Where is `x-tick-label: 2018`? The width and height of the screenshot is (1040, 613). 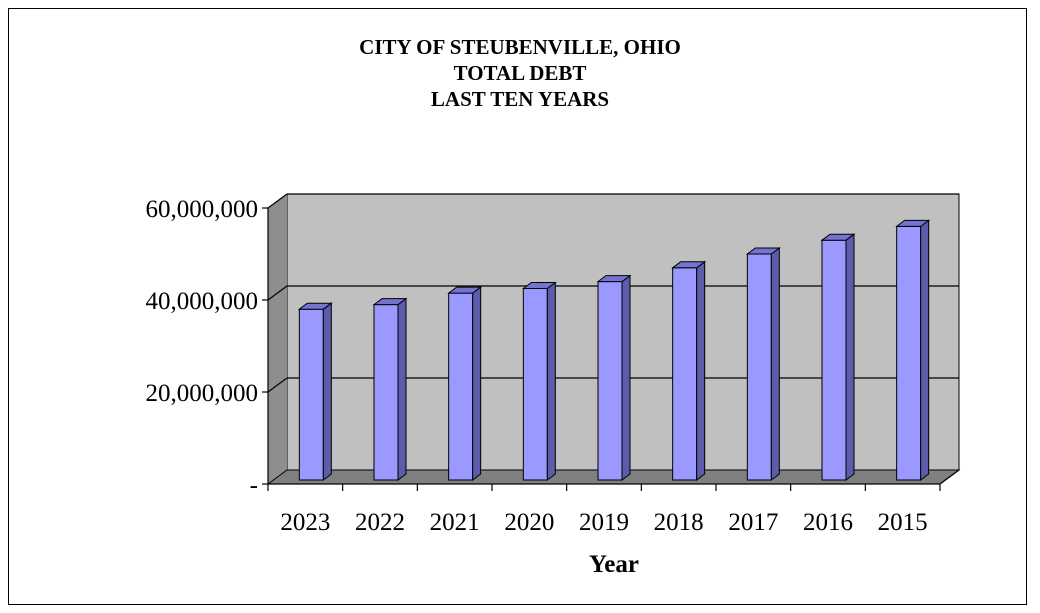 x-tick-label: 2018 is located at coordinates (679, 522).